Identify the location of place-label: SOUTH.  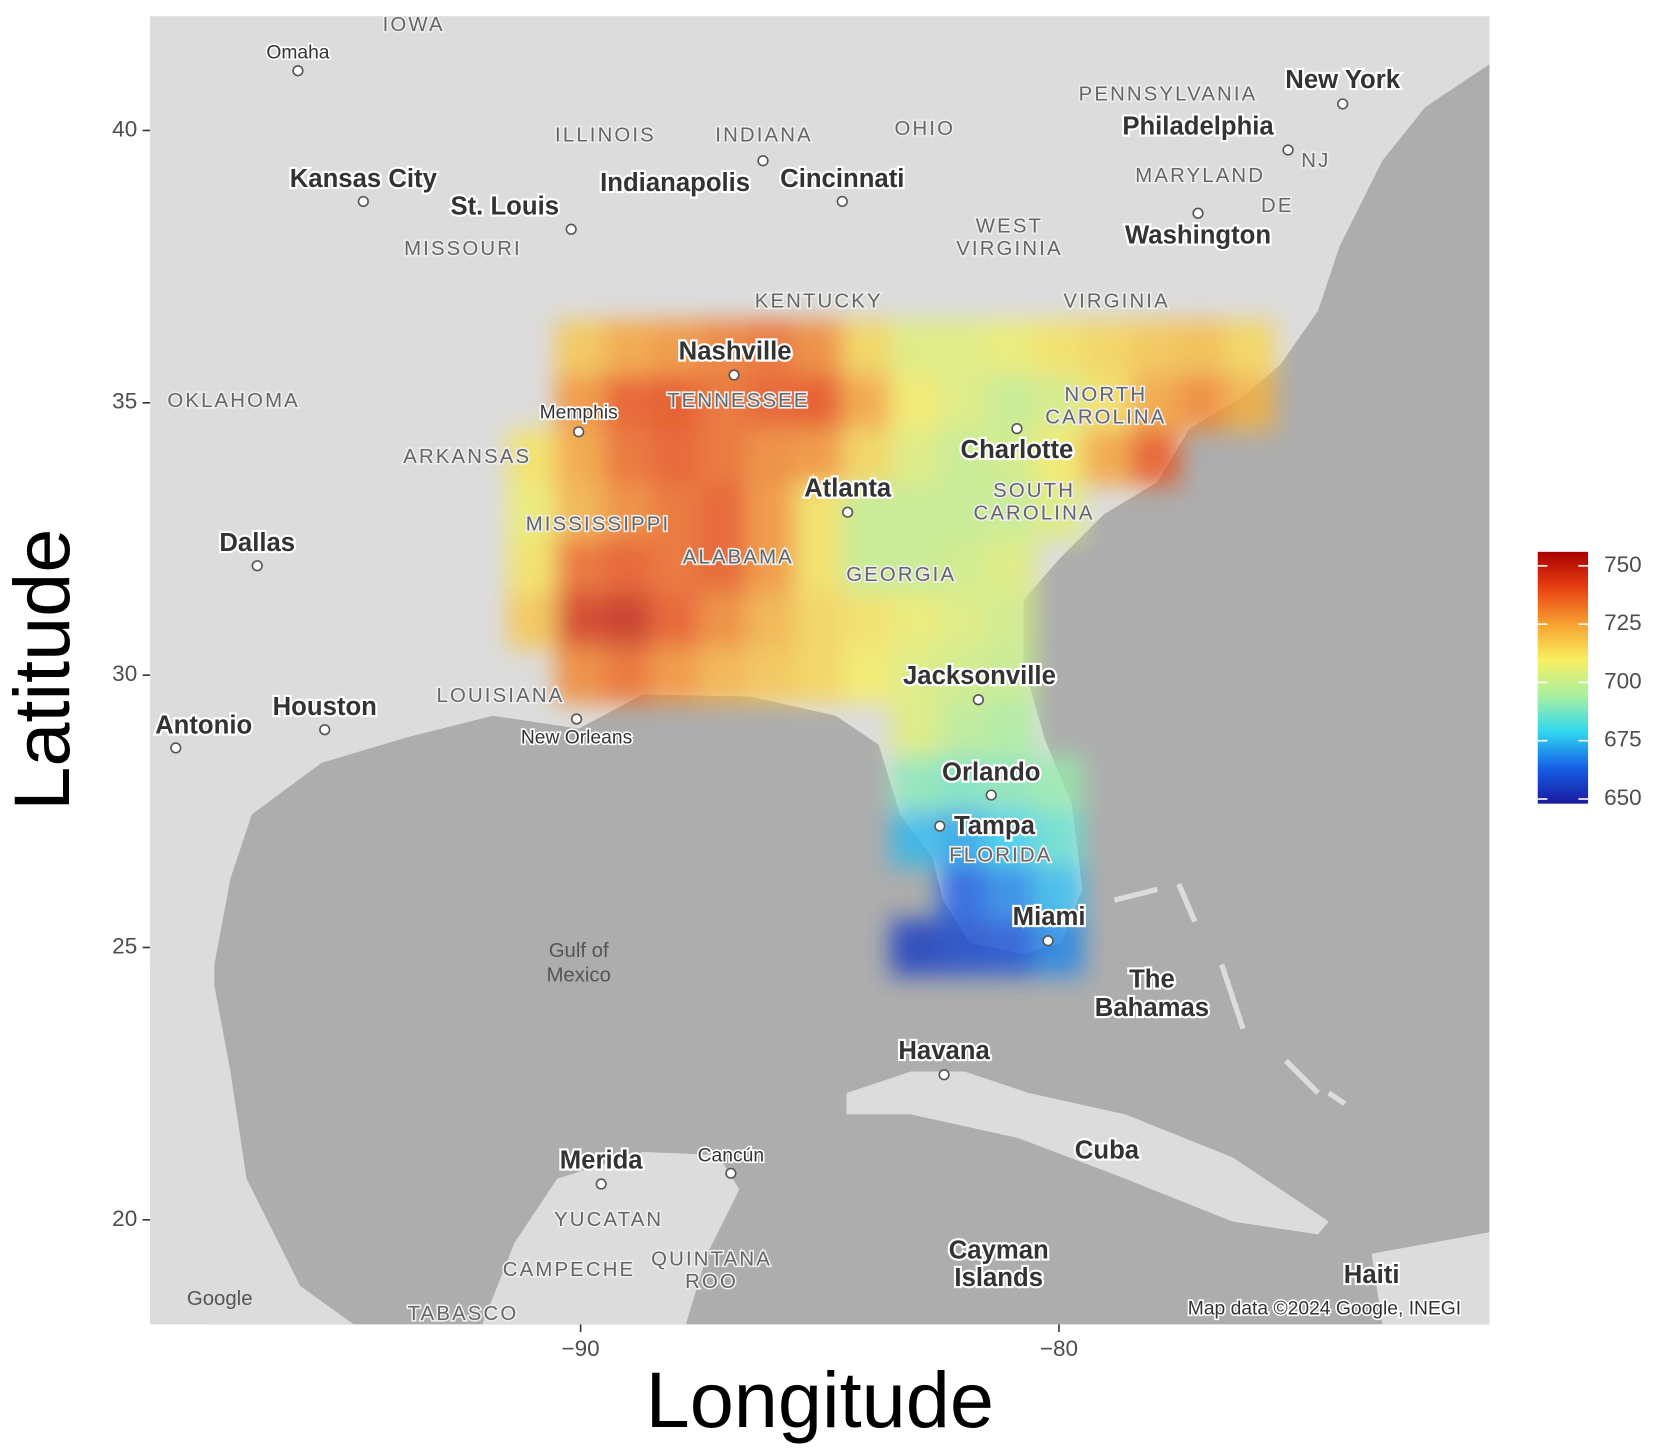
(1034, 491).